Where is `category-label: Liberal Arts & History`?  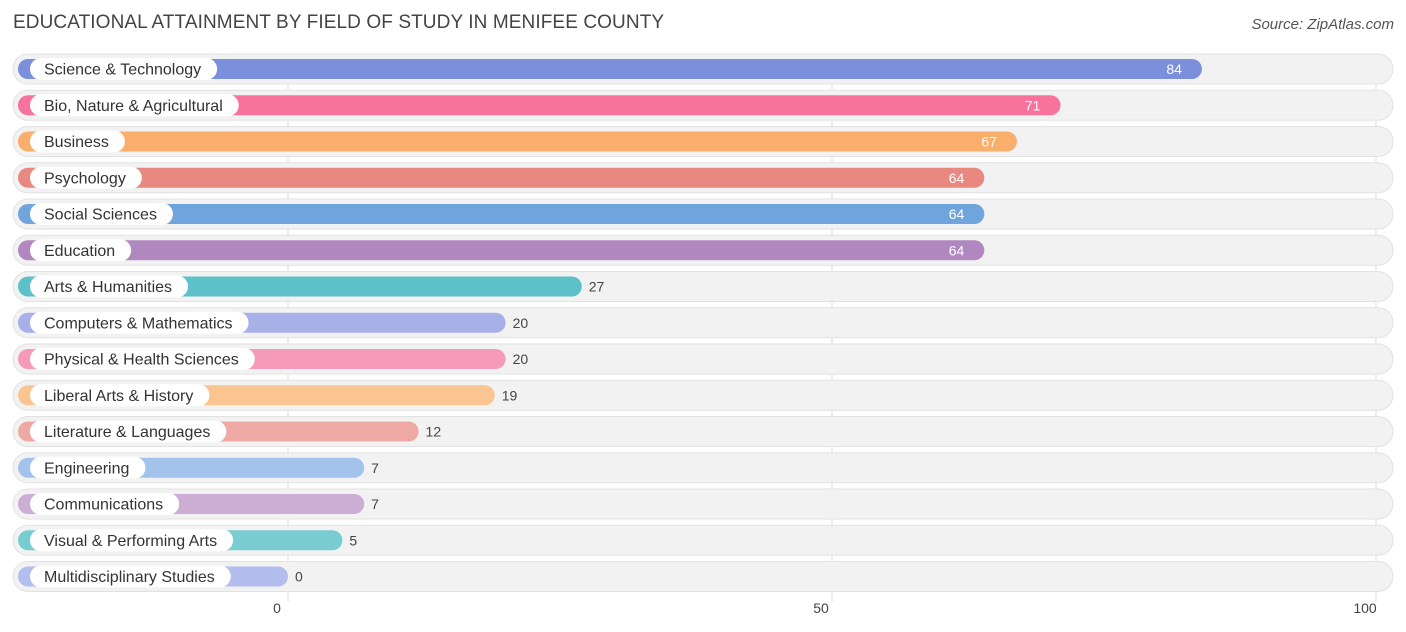 category-label: Liberal Arts & History is located at coordinates (118, 396).